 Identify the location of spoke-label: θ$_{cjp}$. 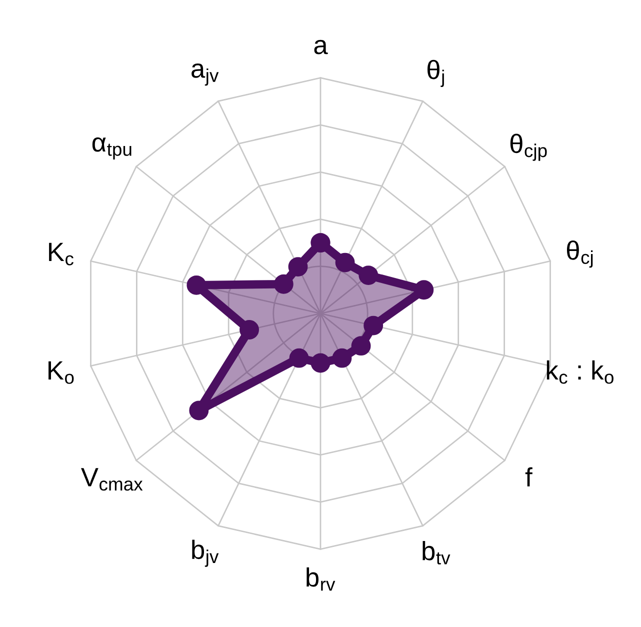
(528, 147).